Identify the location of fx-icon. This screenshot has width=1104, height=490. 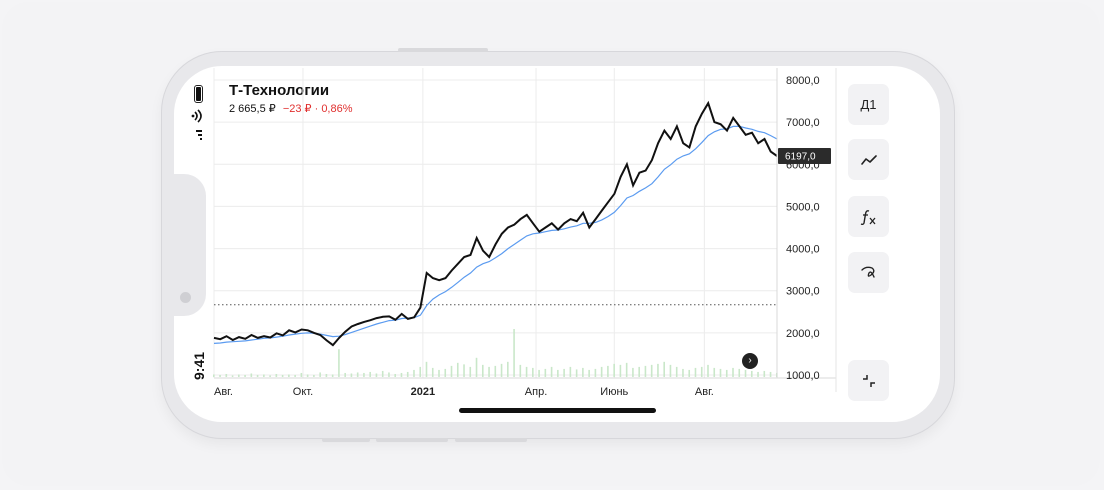
(867, 217).